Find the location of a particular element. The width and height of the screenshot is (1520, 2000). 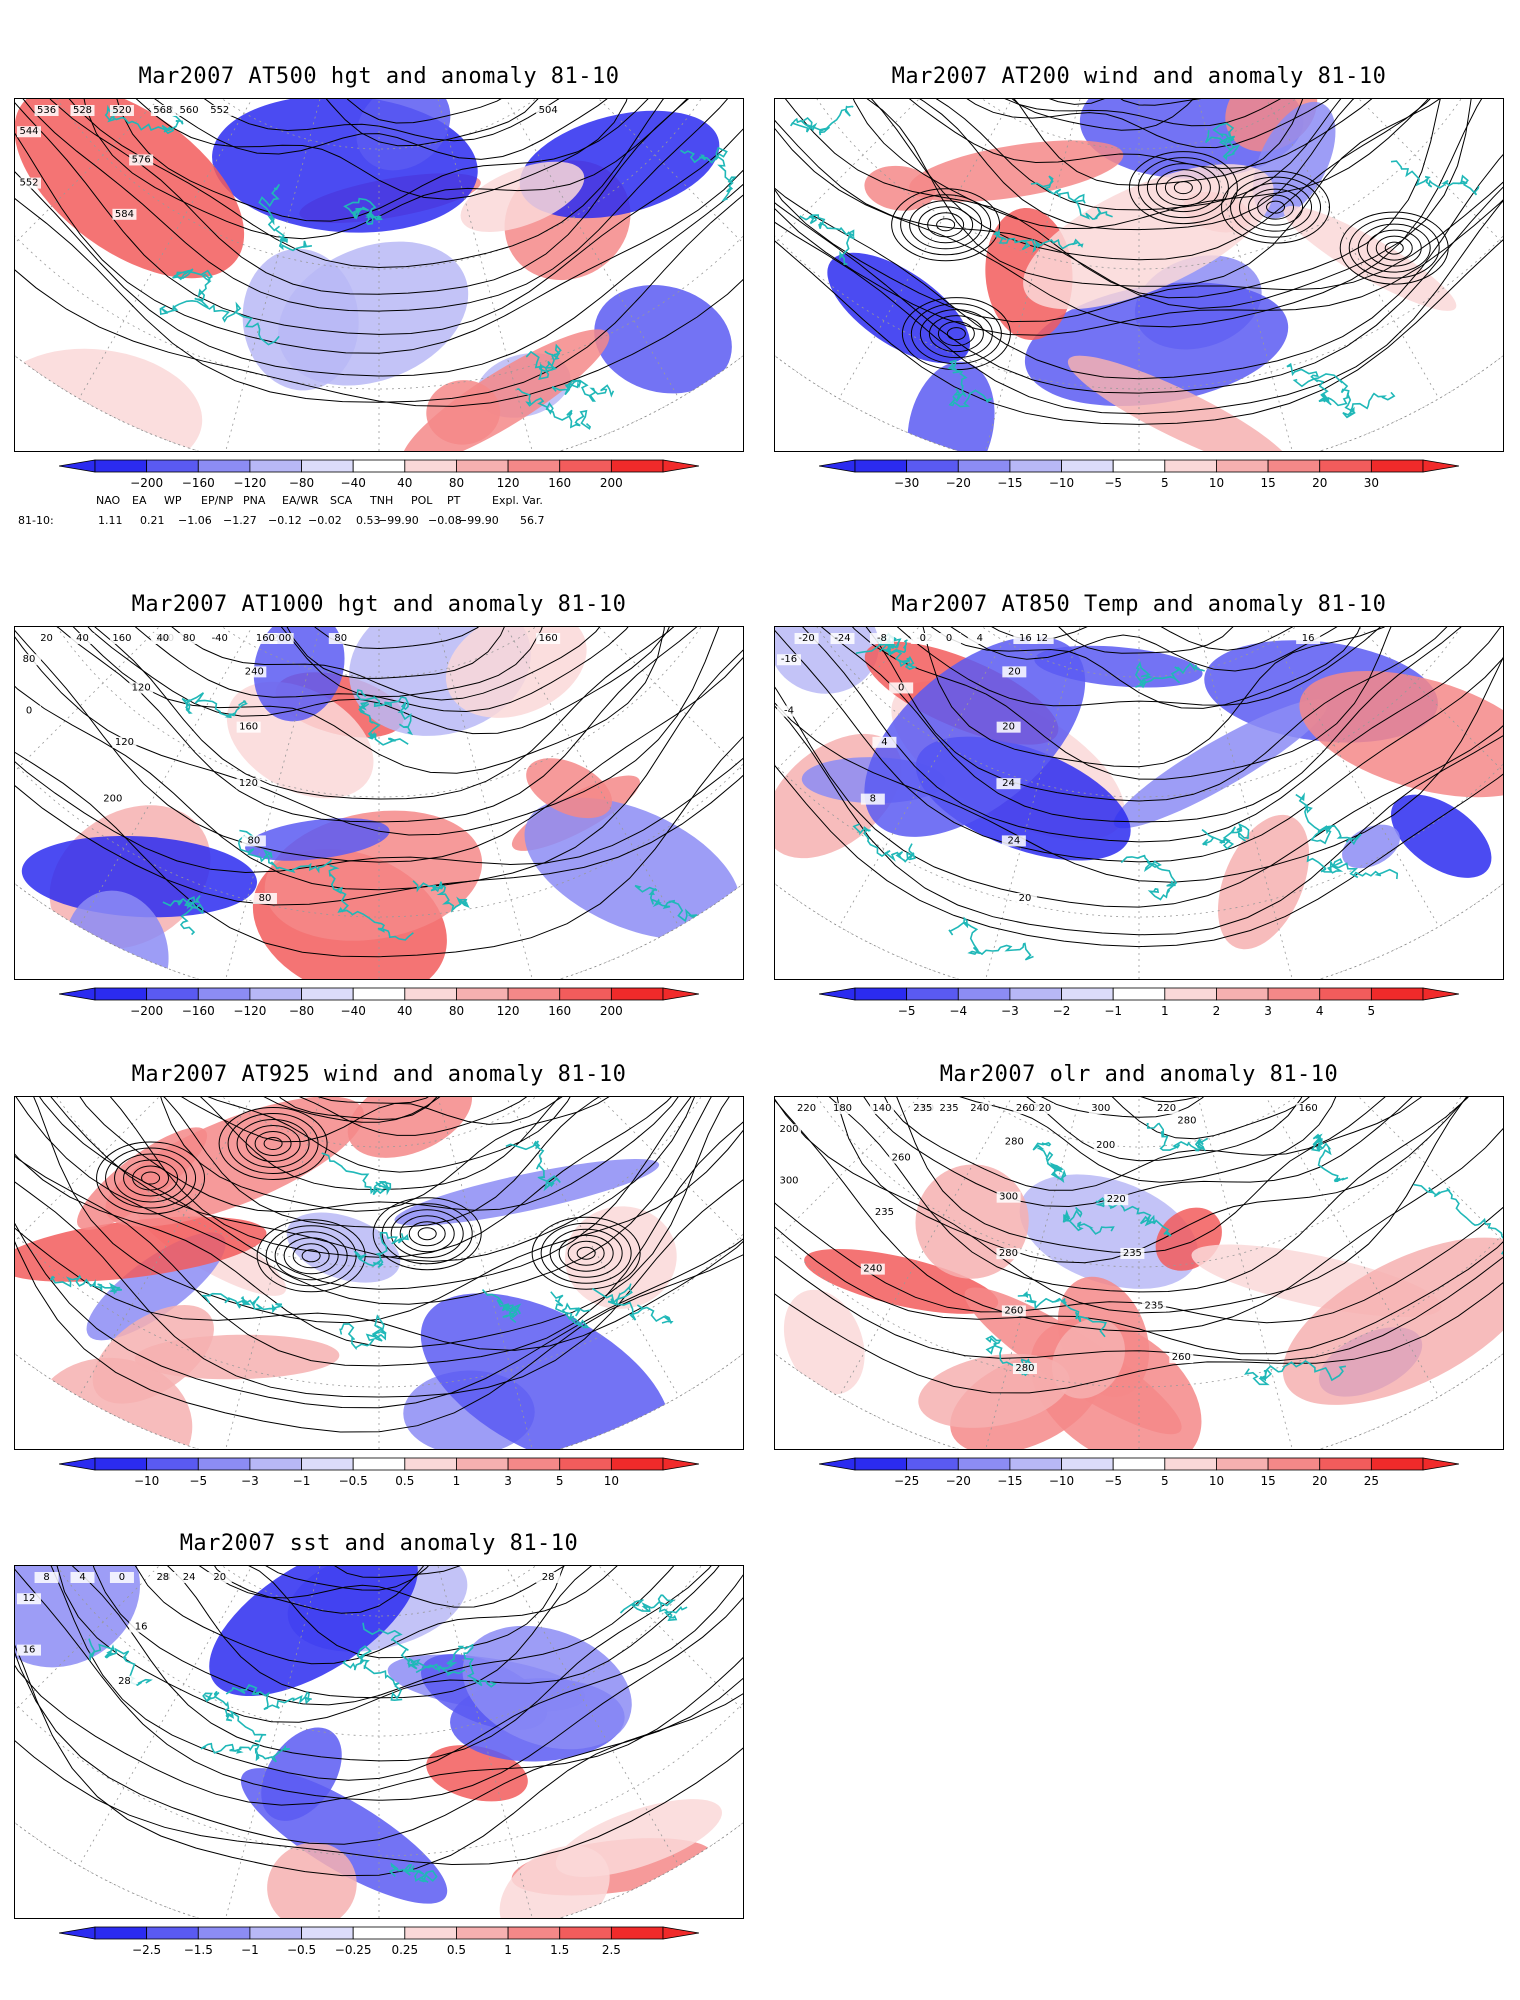

contour-label: 240 is located at coordinates (979, 1108).